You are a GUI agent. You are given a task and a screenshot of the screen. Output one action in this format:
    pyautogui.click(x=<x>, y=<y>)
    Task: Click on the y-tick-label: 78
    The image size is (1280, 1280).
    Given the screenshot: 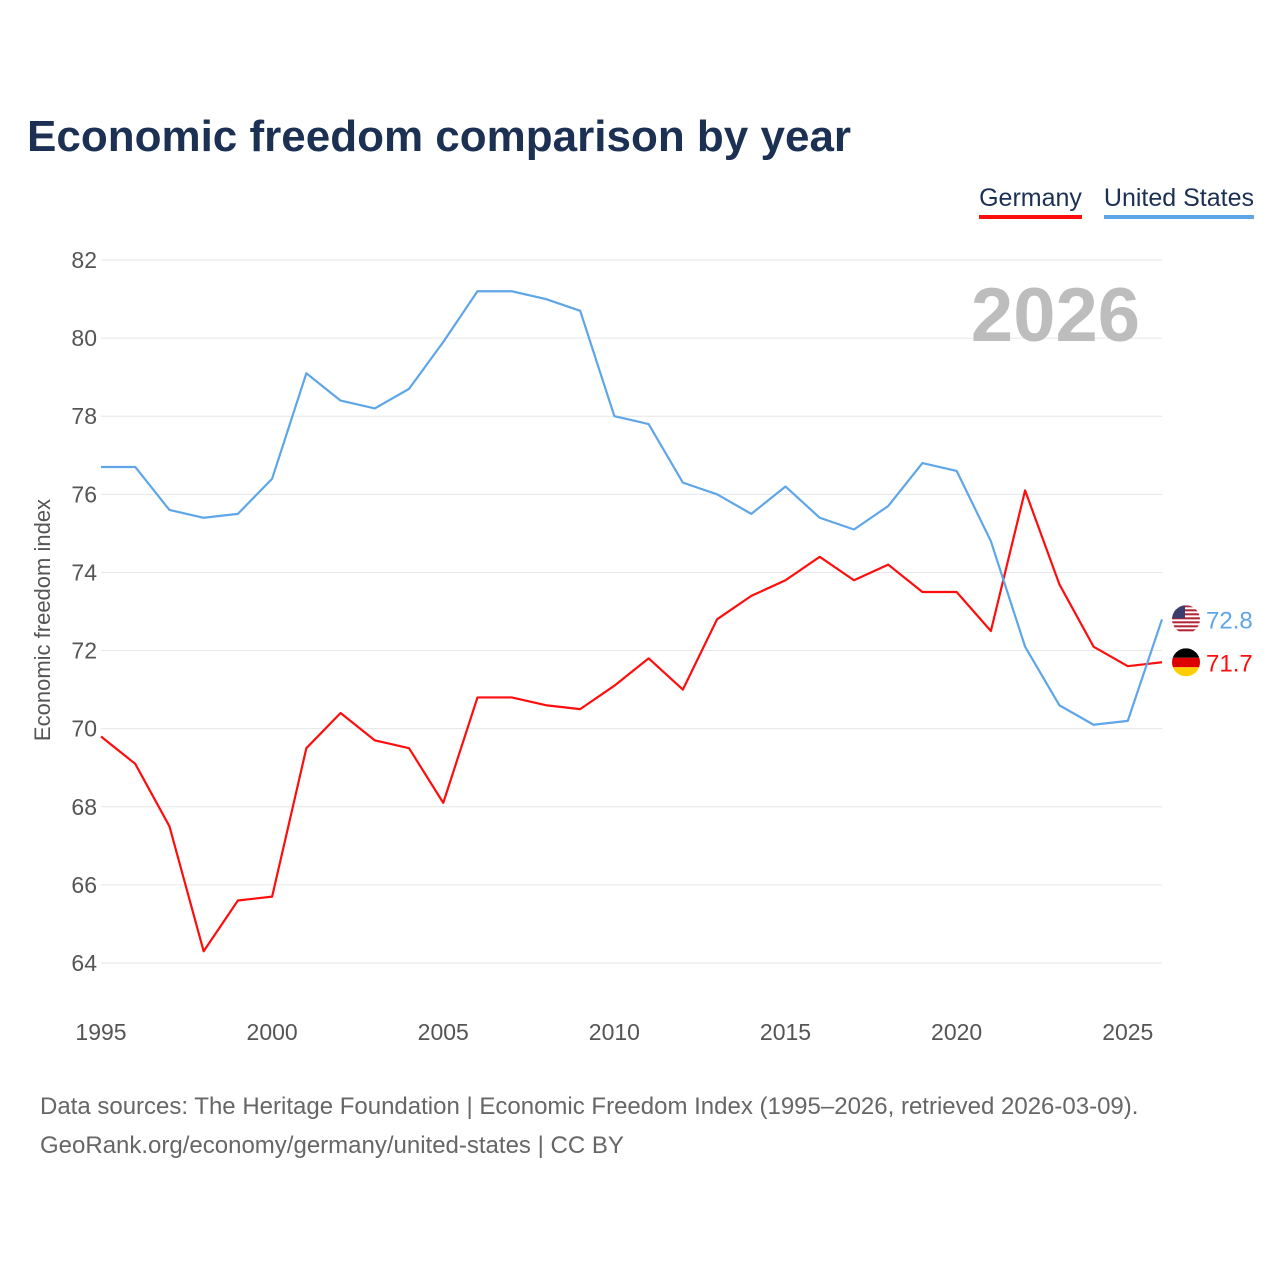 What is the action you would take?
    pyautogui.click(x=84, y=416)
    